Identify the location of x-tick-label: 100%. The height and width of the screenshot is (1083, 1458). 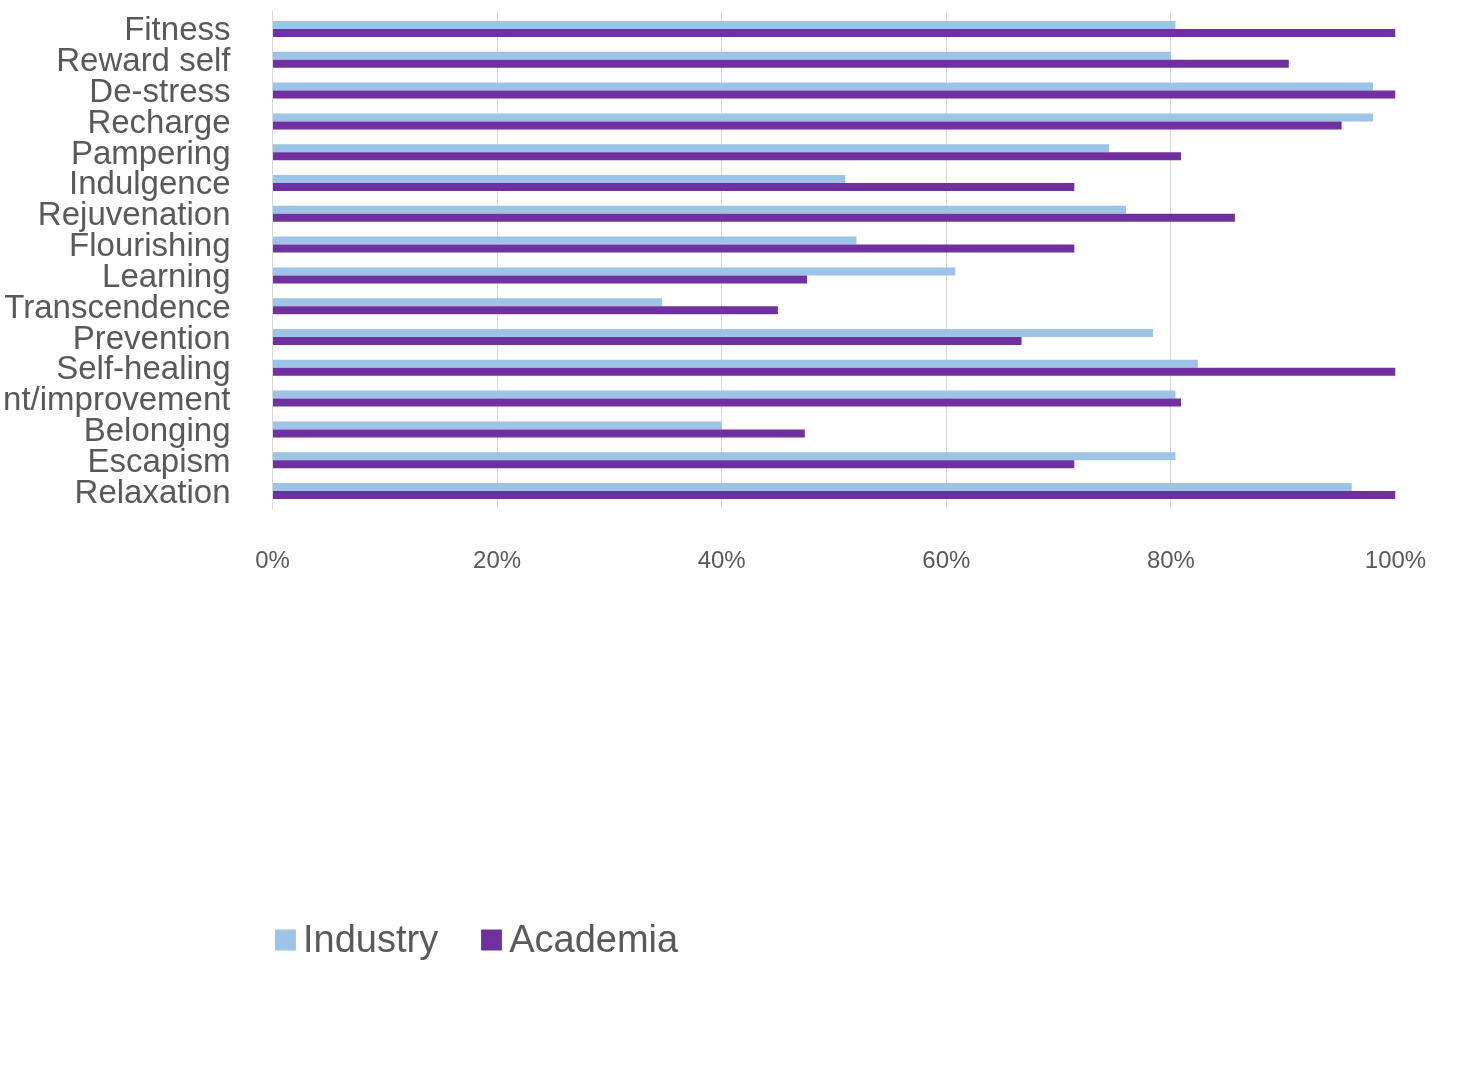
(1395, 559).